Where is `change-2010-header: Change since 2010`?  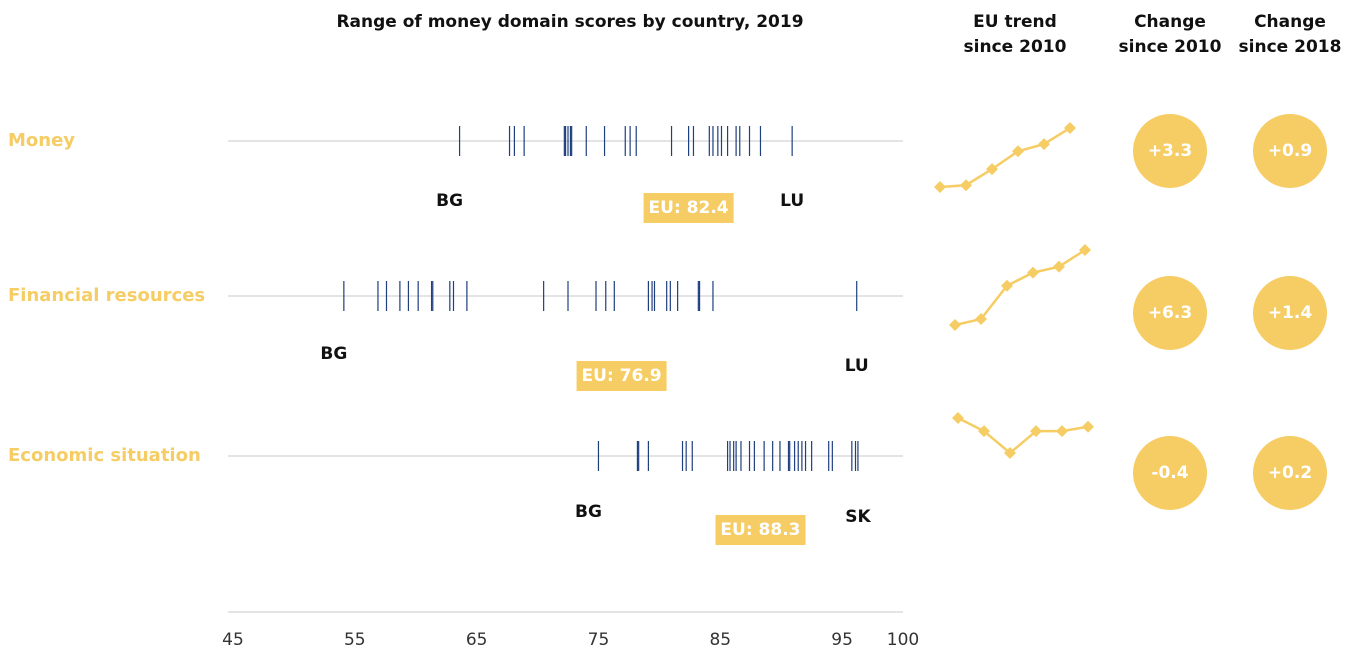 change-2010-header: Change since 2010 is located at coordinates (1170, 34).